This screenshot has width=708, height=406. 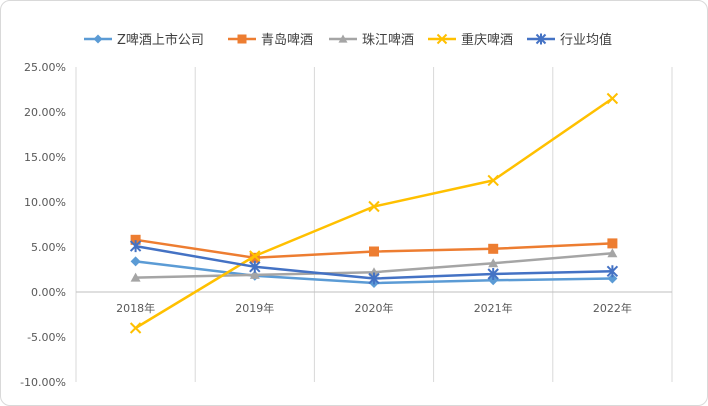 What do you see at coordinates (254, 308) in the screenshot?
I see `x-tick-label: 2019年` at bounding box center [254, 308].